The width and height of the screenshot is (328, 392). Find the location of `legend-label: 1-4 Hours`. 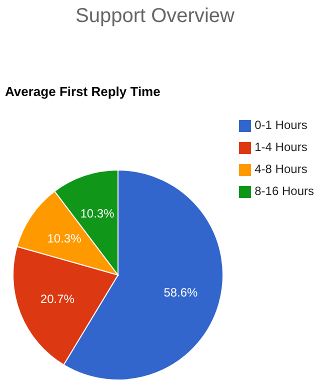

legend-label: 1-4 Hours is located at coordinates (281, 147).